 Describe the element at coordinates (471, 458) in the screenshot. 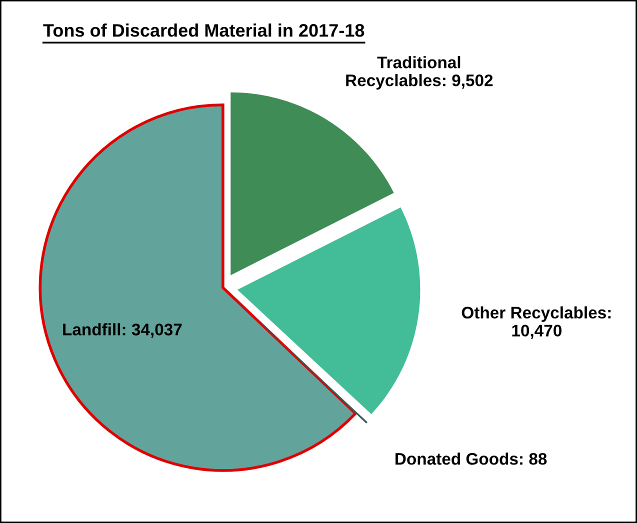

I see `slice-label: Donated Goods: 88` at that location.